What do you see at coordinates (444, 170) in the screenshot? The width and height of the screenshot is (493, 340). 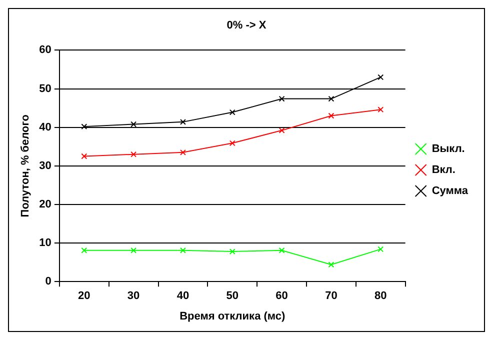 I see `legend-label: Вкл.` at bounding box center [444, 170].